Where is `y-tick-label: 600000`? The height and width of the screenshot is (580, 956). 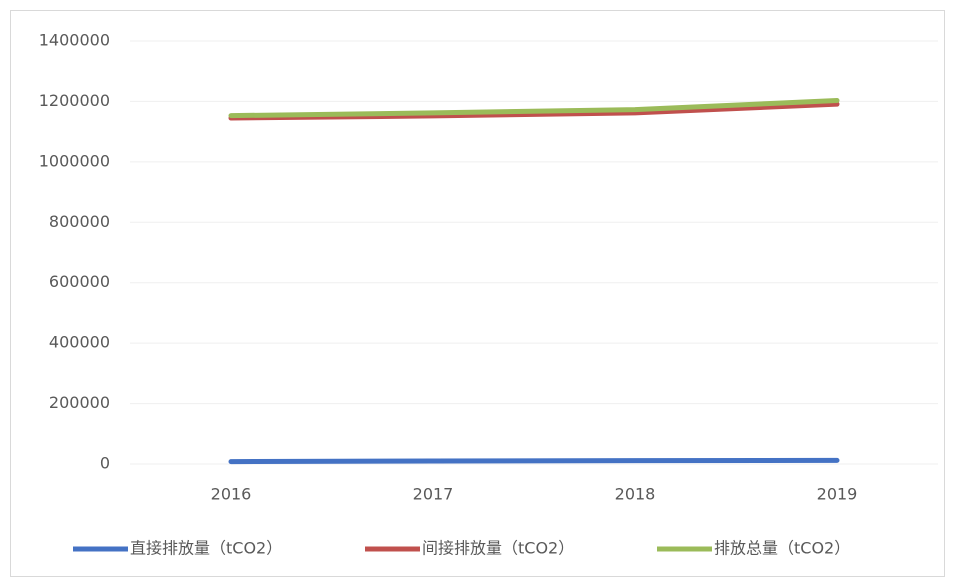 y-tick-label: 600000 is located at coordinates (79, 281).